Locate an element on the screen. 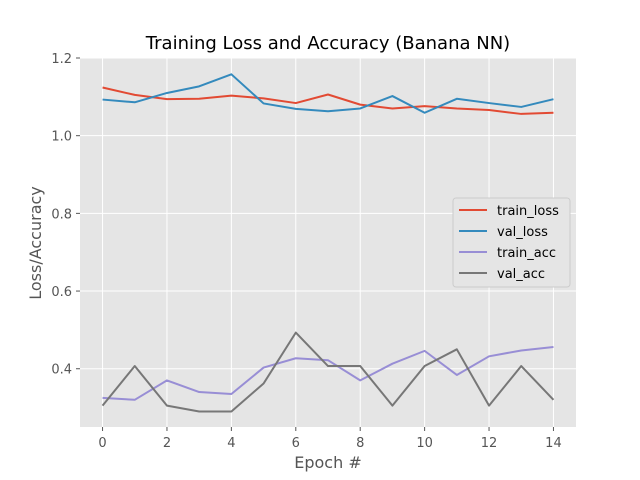 This screenshot has height=480, width=640. series-line-val-acc is located at coordinates (328, 372).